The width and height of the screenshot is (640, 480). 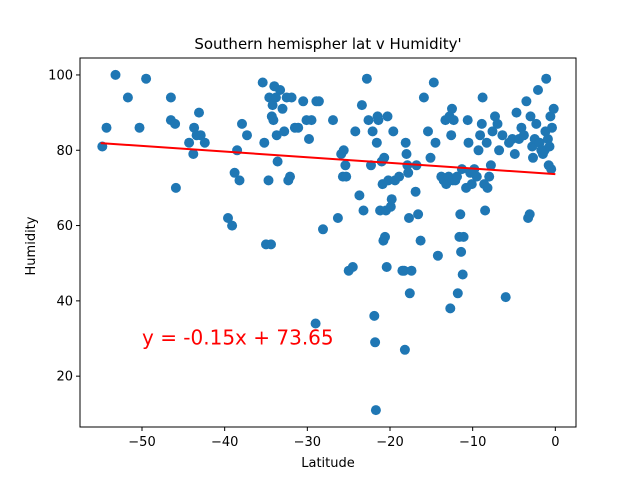 I want to click on x-tick-label: −40, so click(x=224, y=442).